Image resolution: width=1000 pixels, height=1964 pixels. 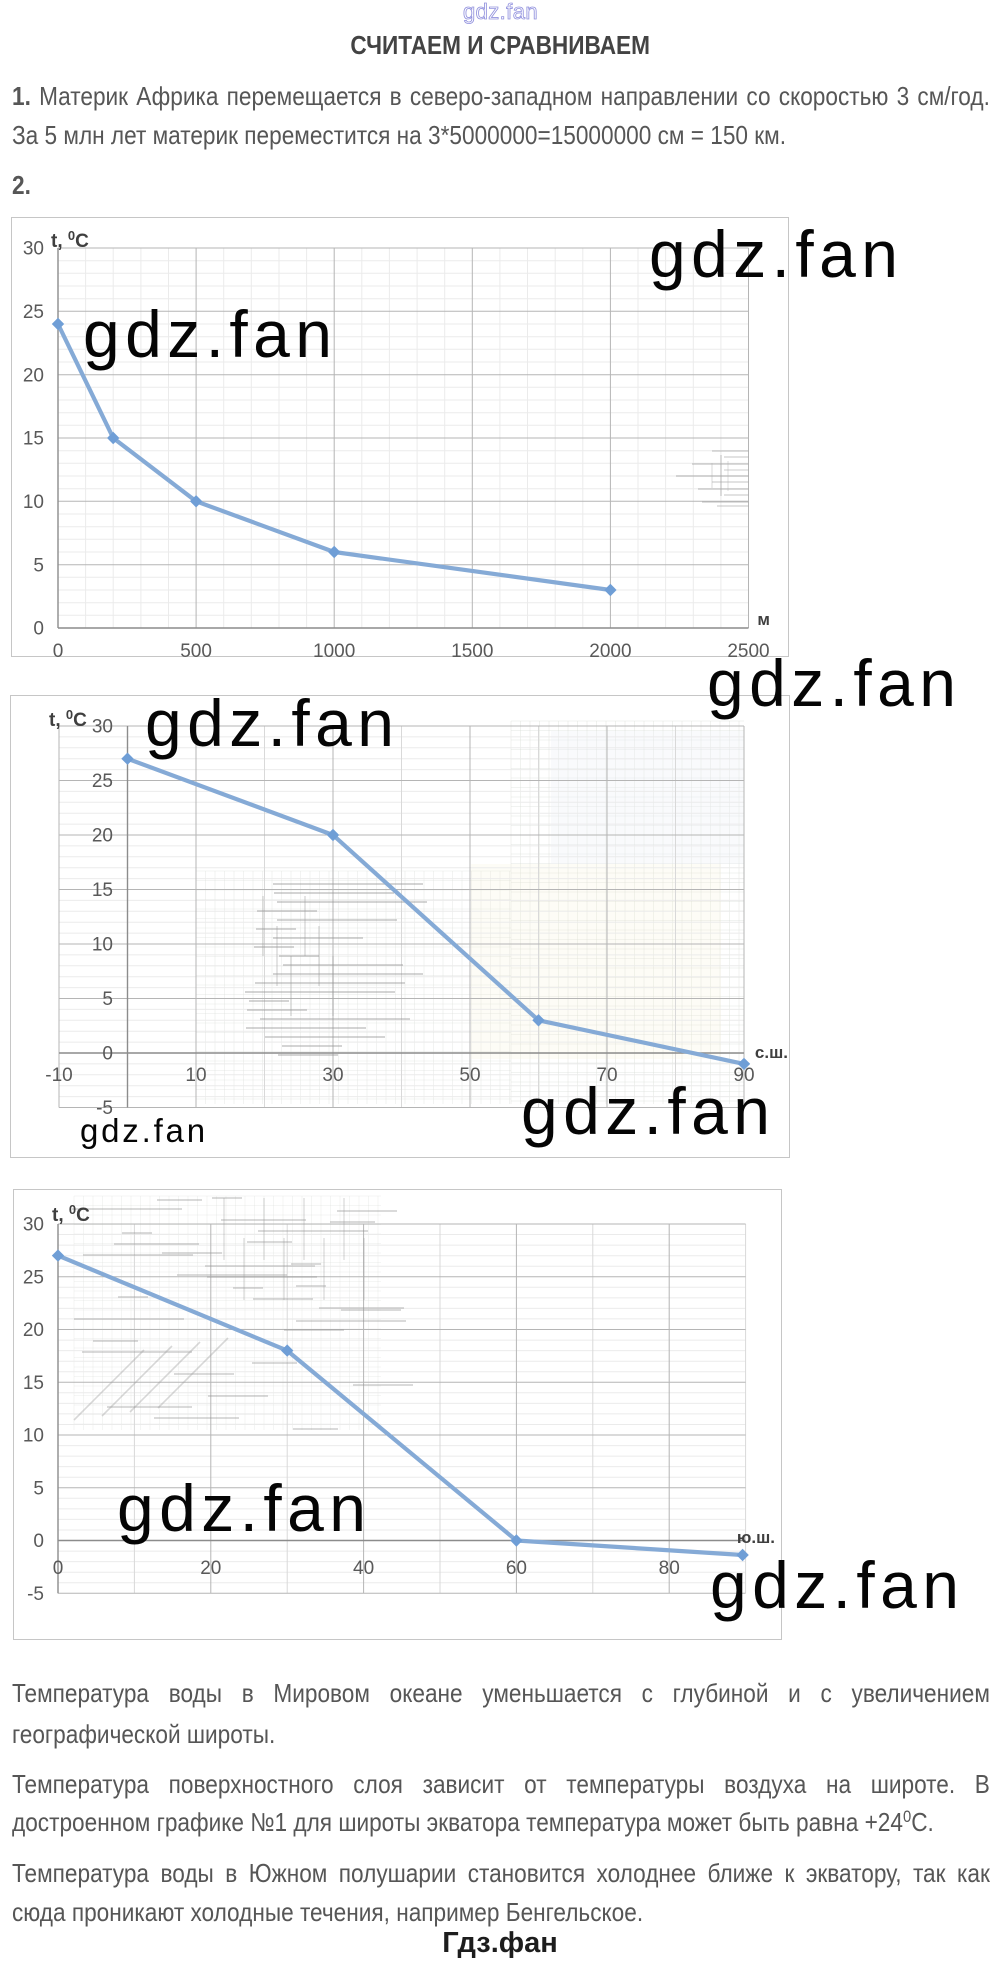 What do you see at coordinates (606, 1075) in the screenshot?
I see `svg-text: 70` at bounding box center [606, 1075].